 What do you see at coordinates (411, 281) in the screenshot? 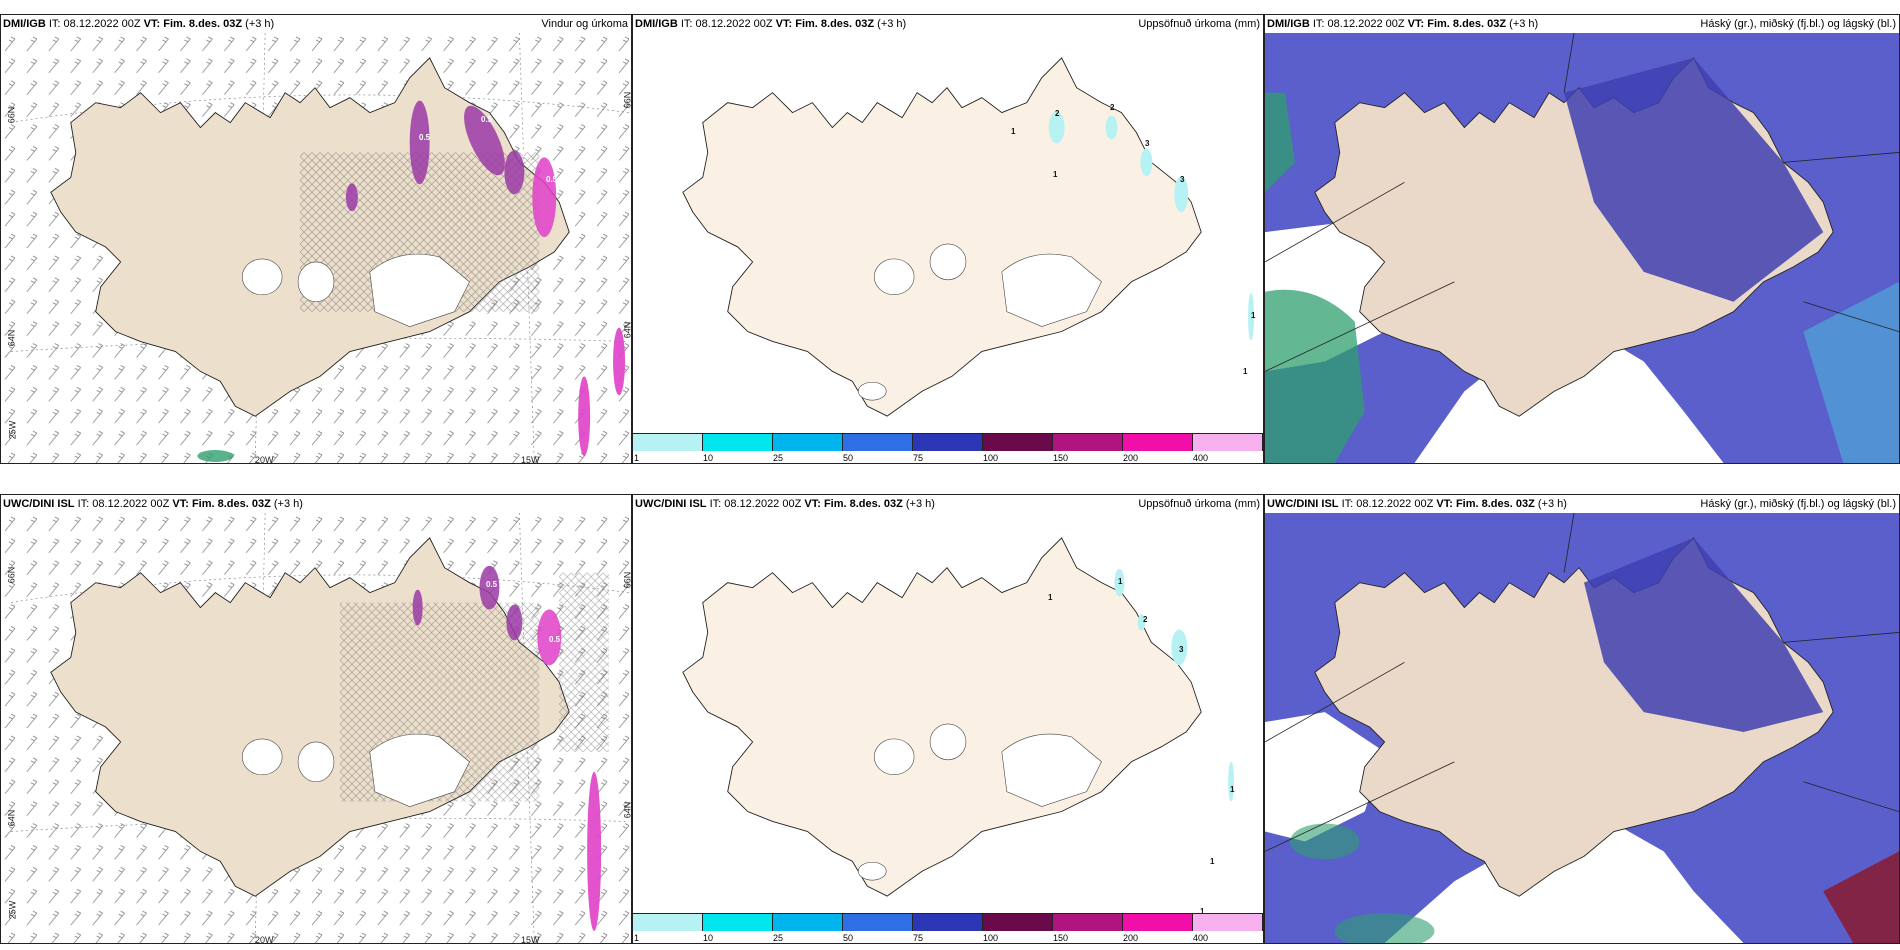
I see `precip-cells` at bounding box center [411, 281].